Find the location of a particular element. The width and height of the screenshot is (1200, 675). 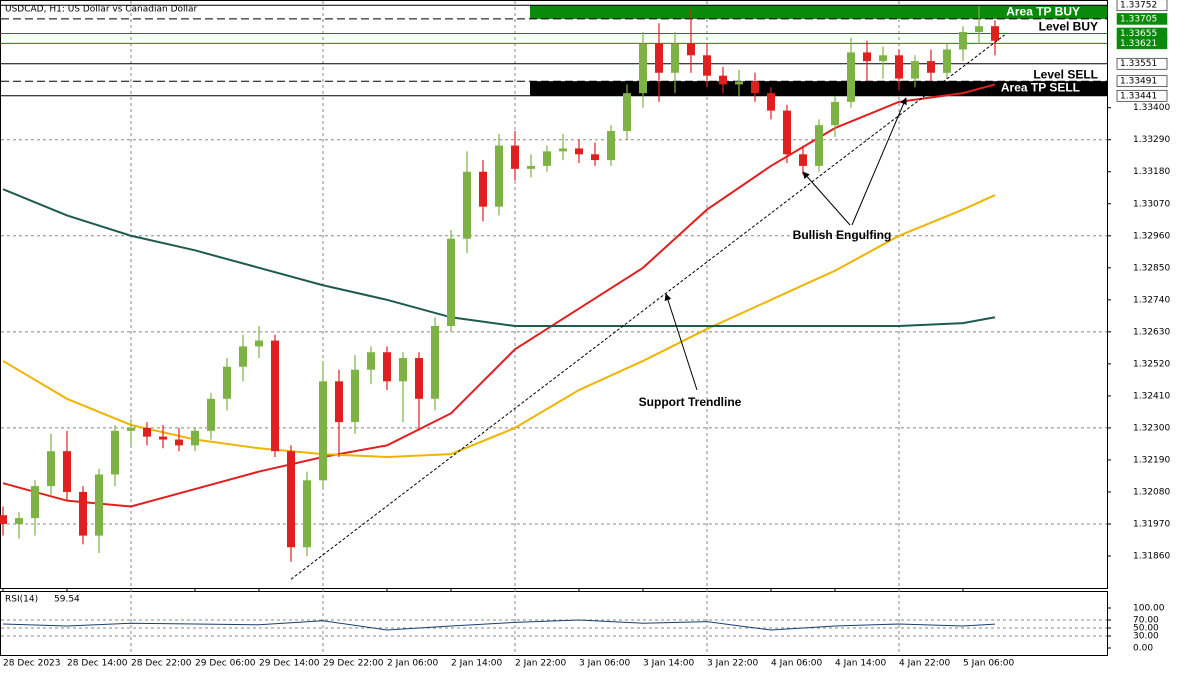

x-tick-label: 3 Jan 14:00 is located at coordinates (669, 664).